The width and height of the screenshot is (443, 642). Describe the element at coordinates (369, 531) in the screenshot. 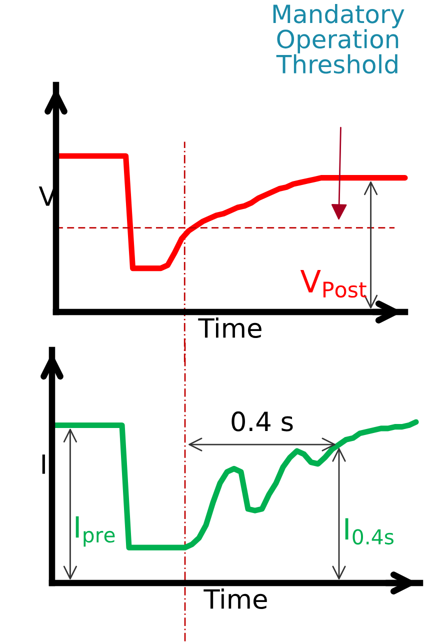

I see `annotation: I$_{0.4s}$` at that location.